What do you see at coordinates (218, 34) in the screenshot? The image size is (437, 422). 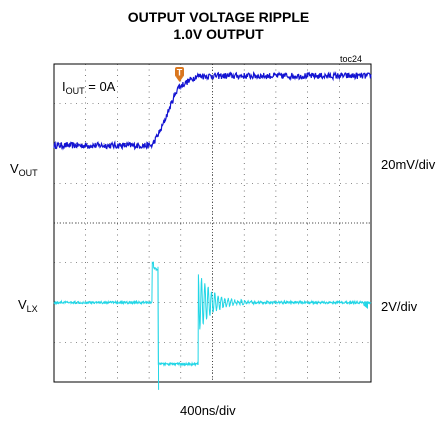 I see `chart-title-line-2: 1.0V OUTPUT` at bounding box center [218, 34].